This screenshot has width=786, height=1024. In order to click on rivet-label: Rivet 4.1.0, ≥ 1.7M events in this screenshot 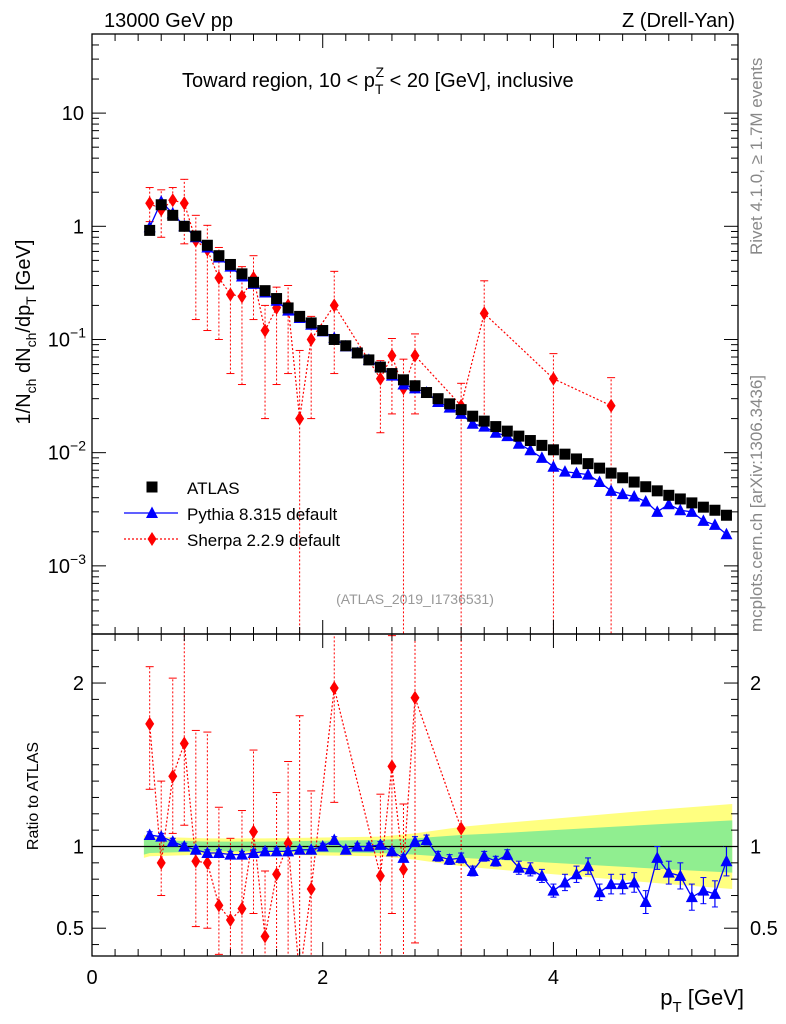, I will do `click(756, 156)`.